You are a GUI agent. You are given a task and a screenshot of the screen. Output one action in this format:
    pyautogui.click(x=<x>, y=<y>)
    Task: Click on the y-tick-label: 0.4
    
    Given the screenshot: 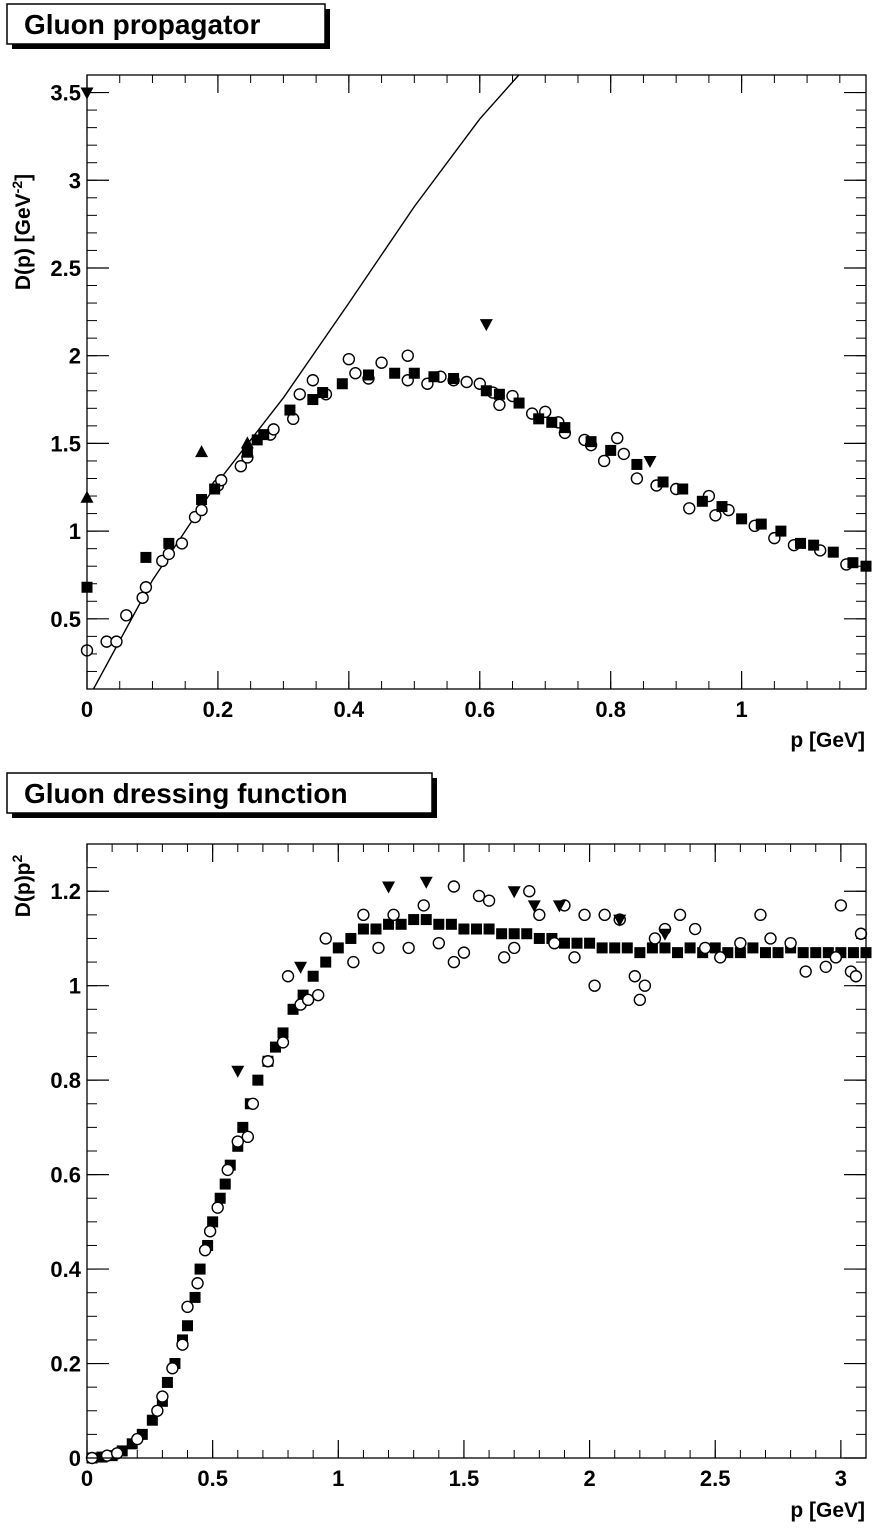 What is the action you would take?
    pyautogui.click(x=65, y=1269)
    